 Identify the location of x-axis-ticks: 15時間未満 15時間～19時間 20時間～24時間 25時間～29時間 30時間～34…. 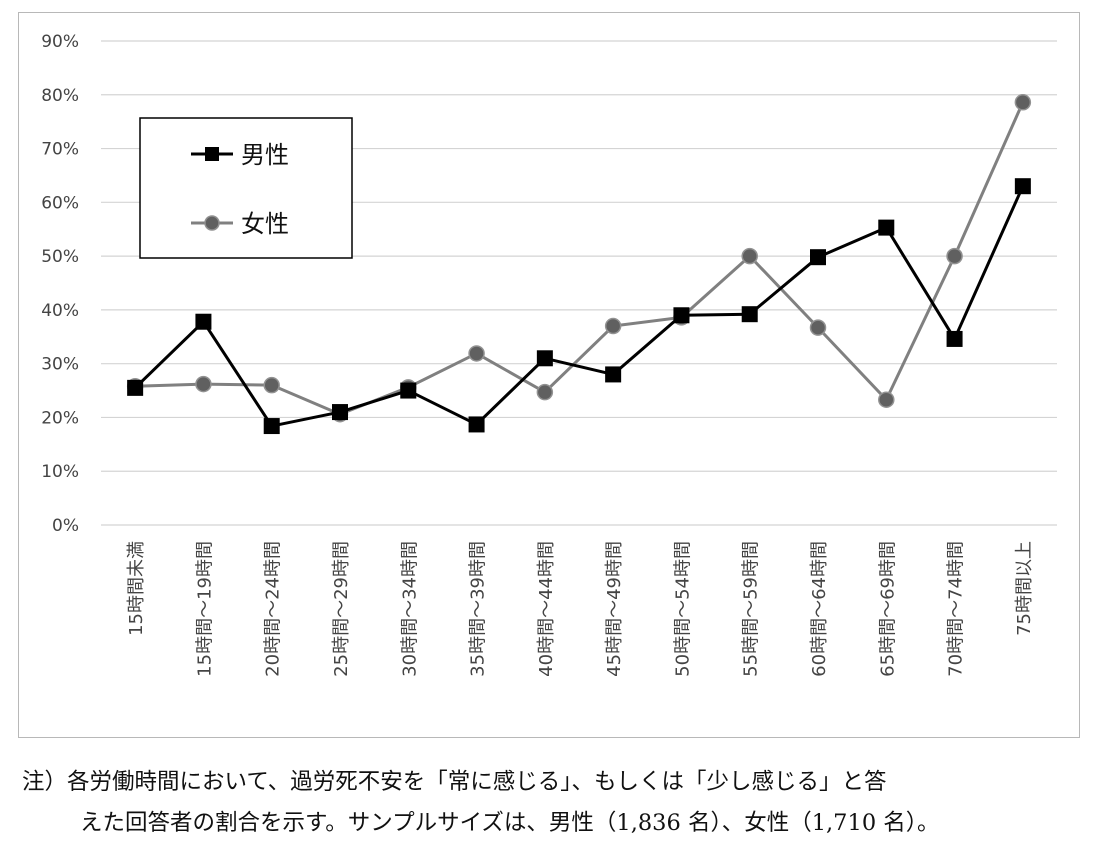
(580, 609).